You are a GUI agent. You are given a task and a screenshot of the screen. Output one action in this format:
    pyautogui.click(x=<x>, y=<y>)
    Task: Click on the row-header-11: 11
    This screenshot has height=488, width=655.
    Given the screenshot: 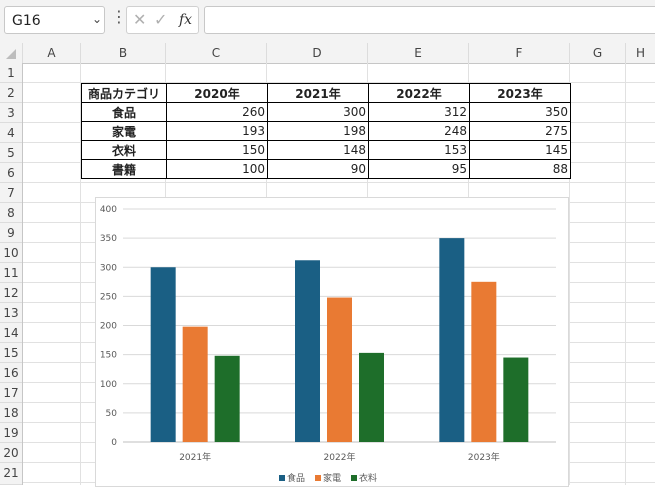 What is the action you would take?
    pyautogui.click(x=11, y=273)
    